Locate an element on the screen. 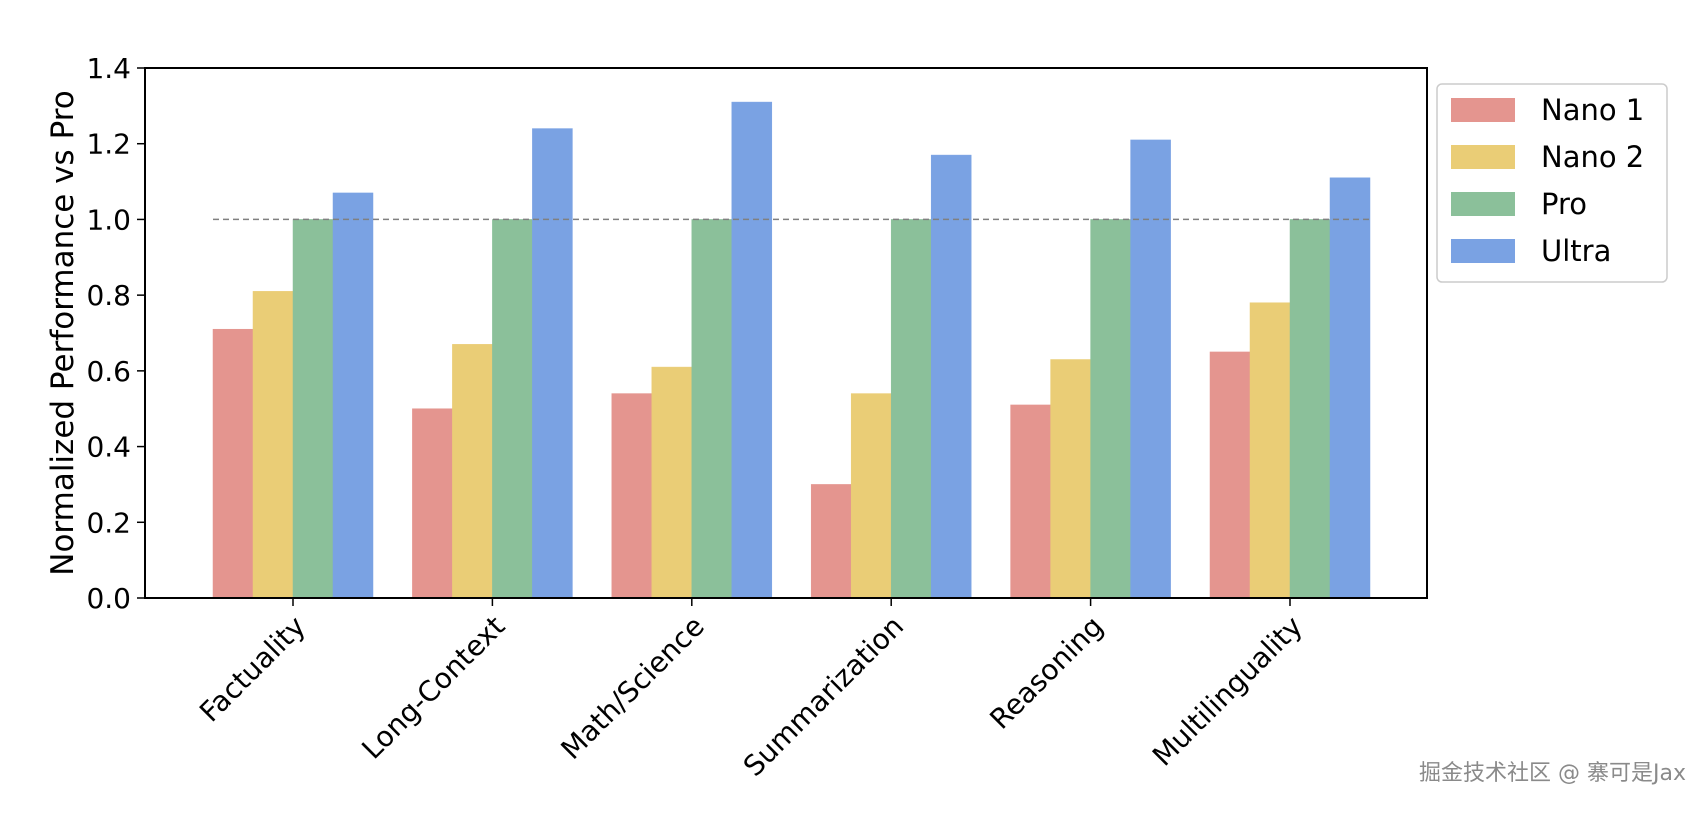 This screenshot has height=823, width=1698. bar-pro-long-context is located at coordinates (512, 409).